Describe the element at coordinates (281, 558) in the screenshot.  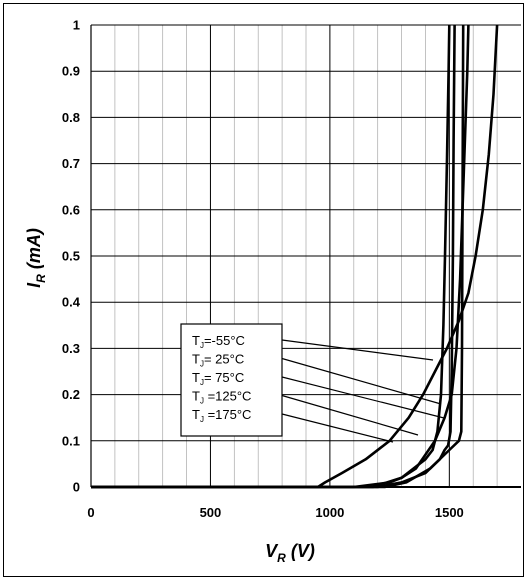
I see `x-axis-title-sub: R` at that location.